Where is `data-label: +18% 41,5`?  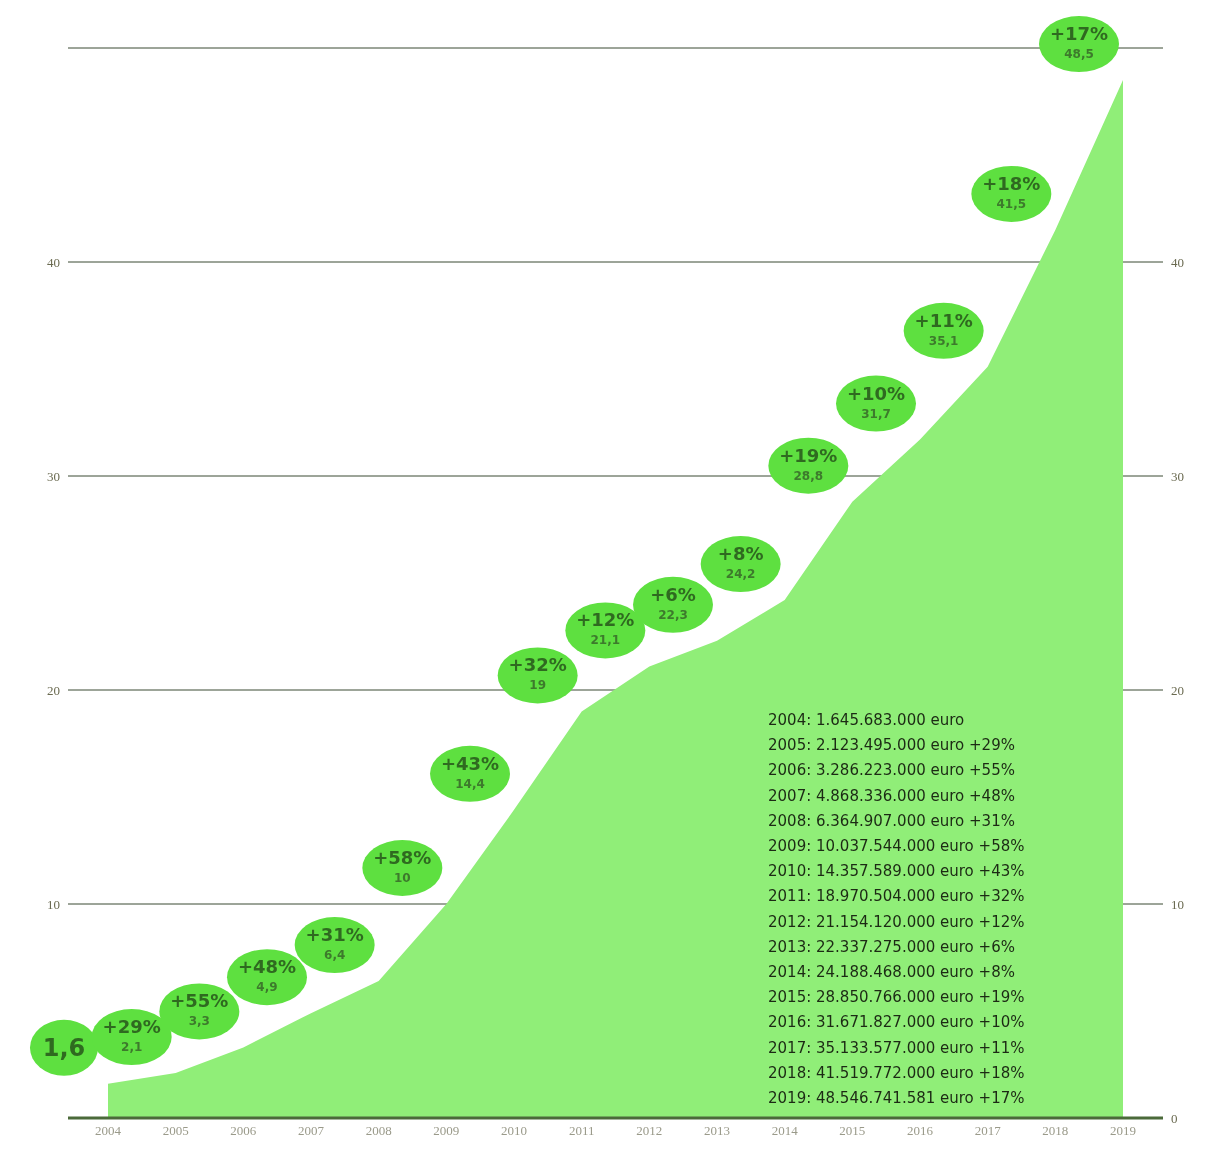
data-label: +18% 41,5 is located at coordinates (1011, 191).